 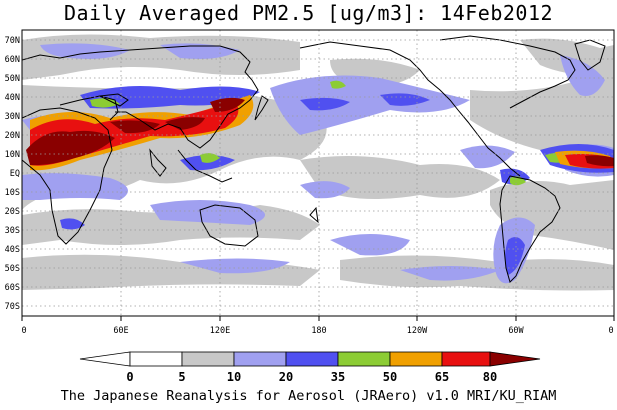 What do you see at coordinates (105, 359) in the screenshot?
I see `colorbar-min-arrow` at bounding box center [105, 359].